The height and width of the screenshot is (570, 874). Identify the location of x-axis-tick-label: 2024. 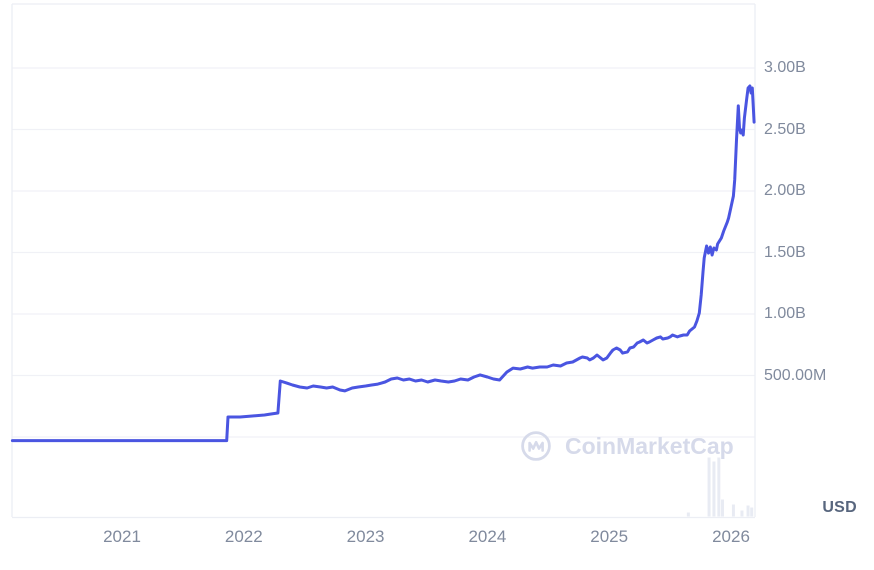
(487, 536).